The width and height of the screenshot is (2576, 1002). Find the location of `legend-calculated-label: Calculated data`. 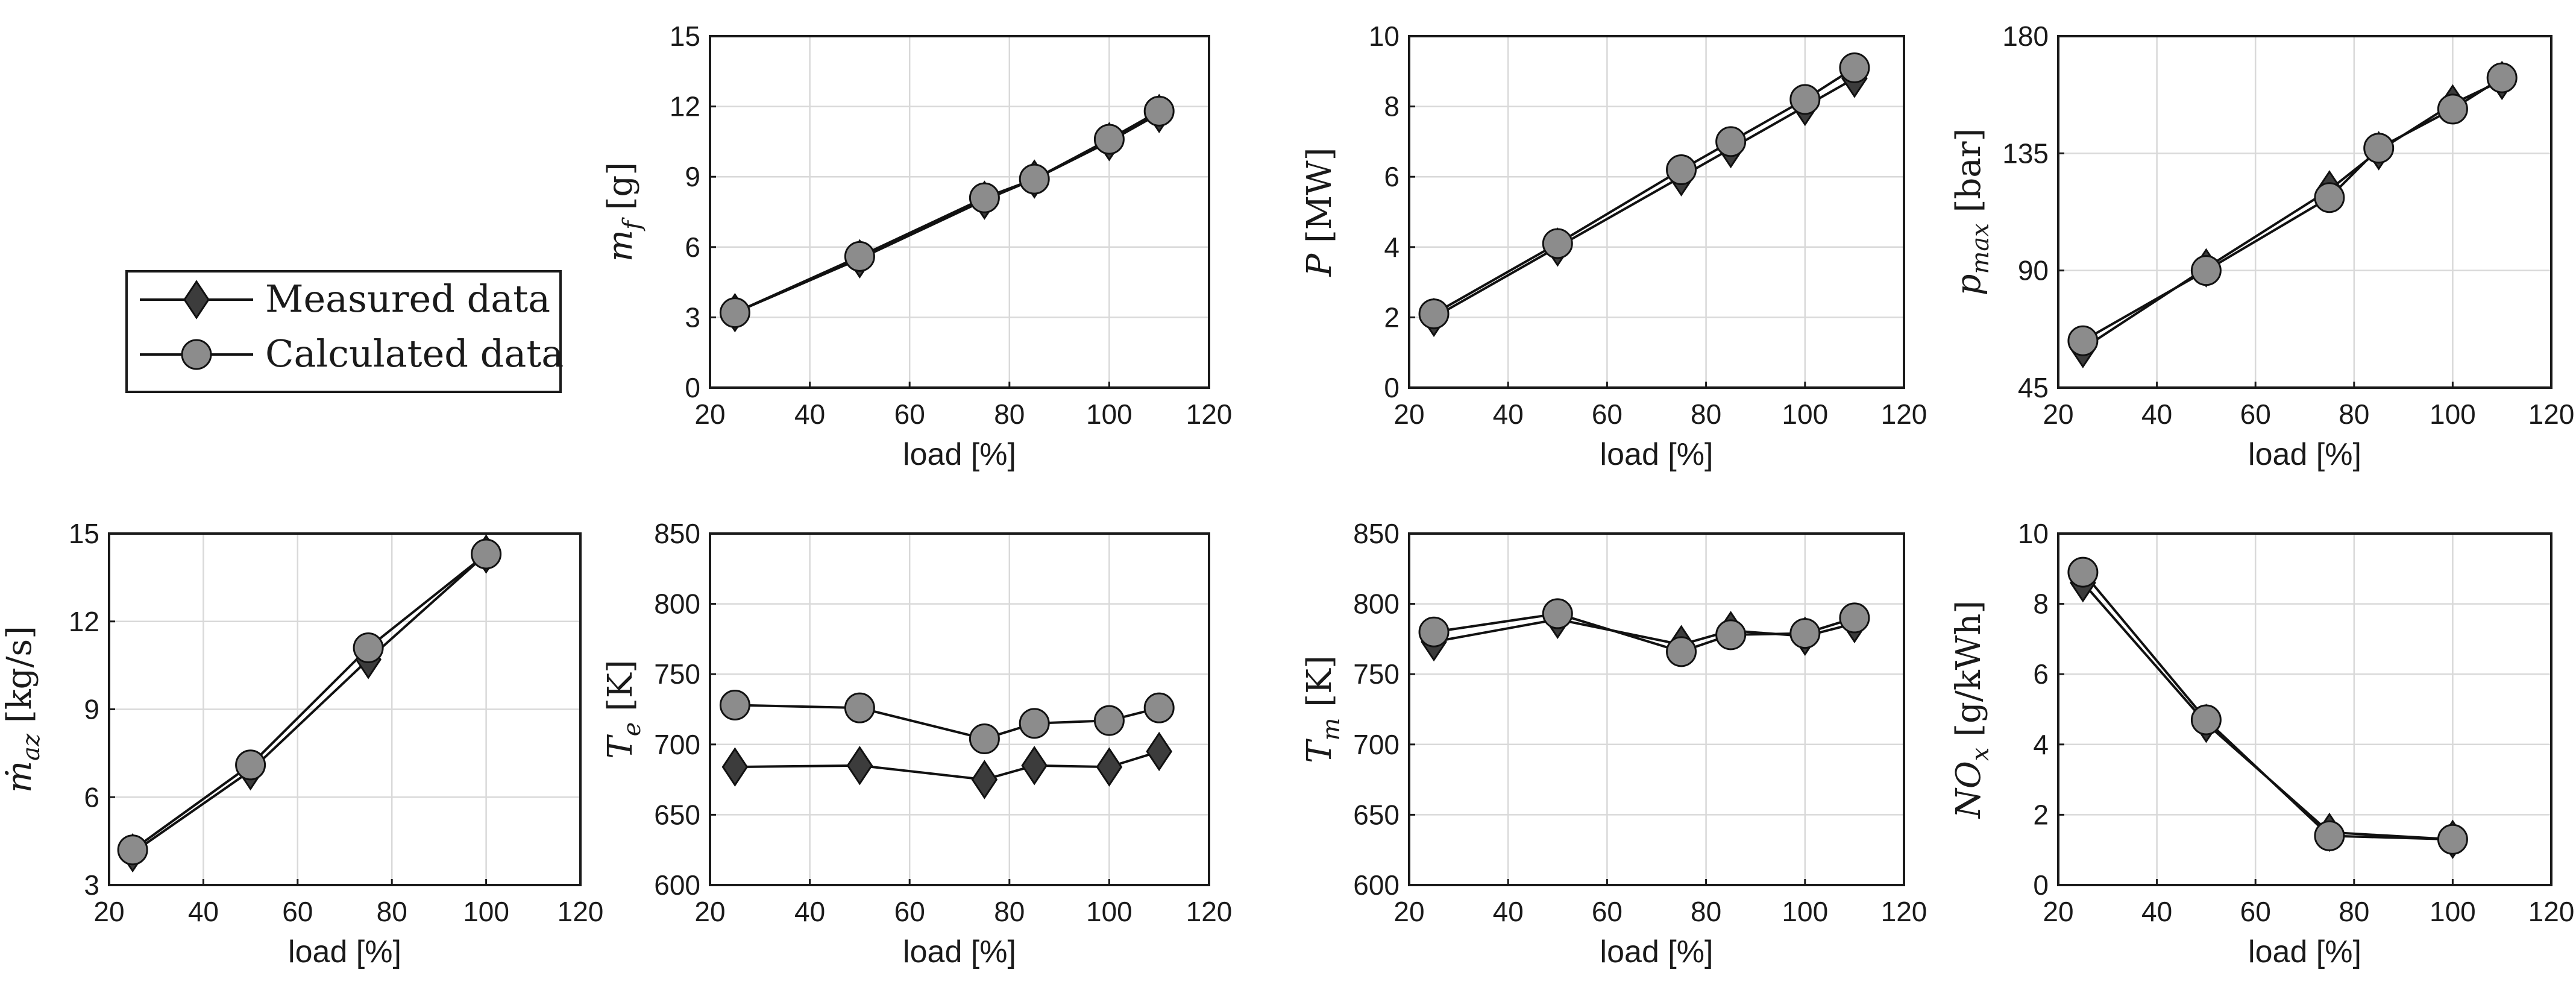

legend-calculated-label: Calculated data is located at coordinates (414, 354).